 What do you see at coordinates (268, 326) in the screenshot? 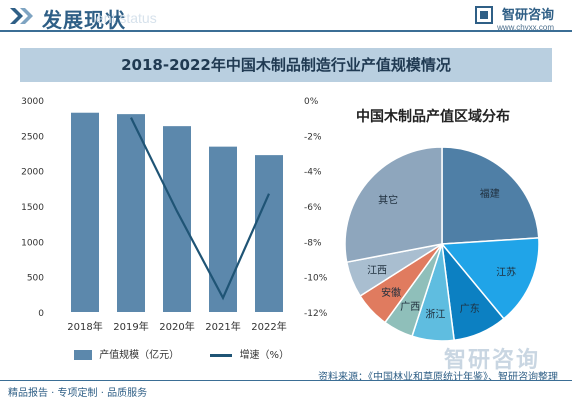
I see `x-tick-label: 2022年` at bounding box center [268, 326].